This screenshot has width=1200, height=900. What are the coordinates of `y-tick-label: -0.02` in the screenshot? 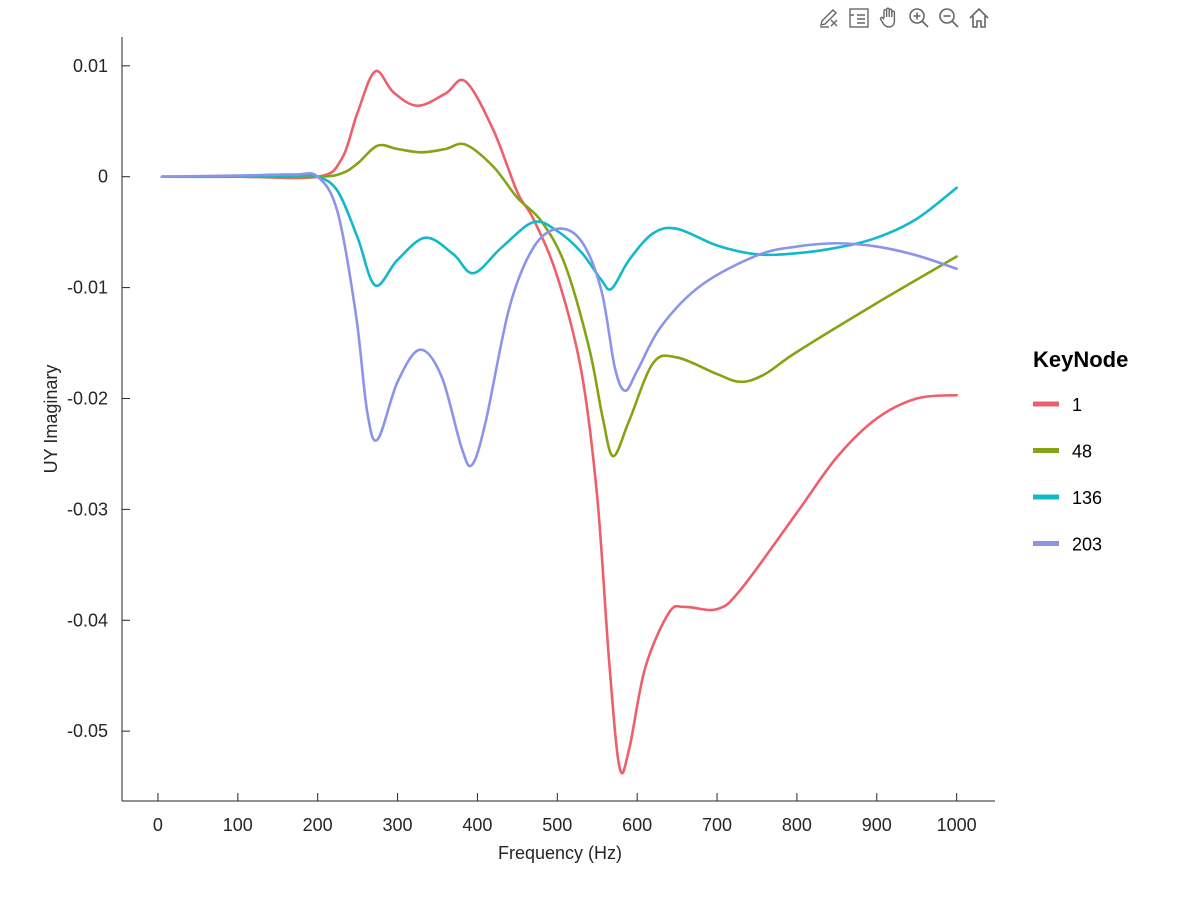 It's located at (87, 398).